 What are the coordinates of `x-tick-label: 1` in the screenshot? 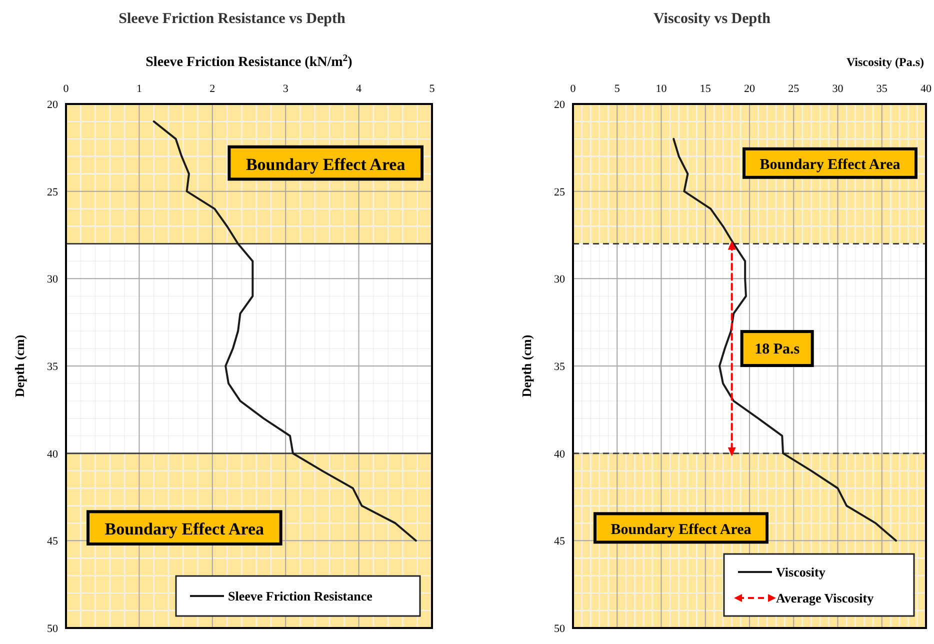 It's located at (139, 89).